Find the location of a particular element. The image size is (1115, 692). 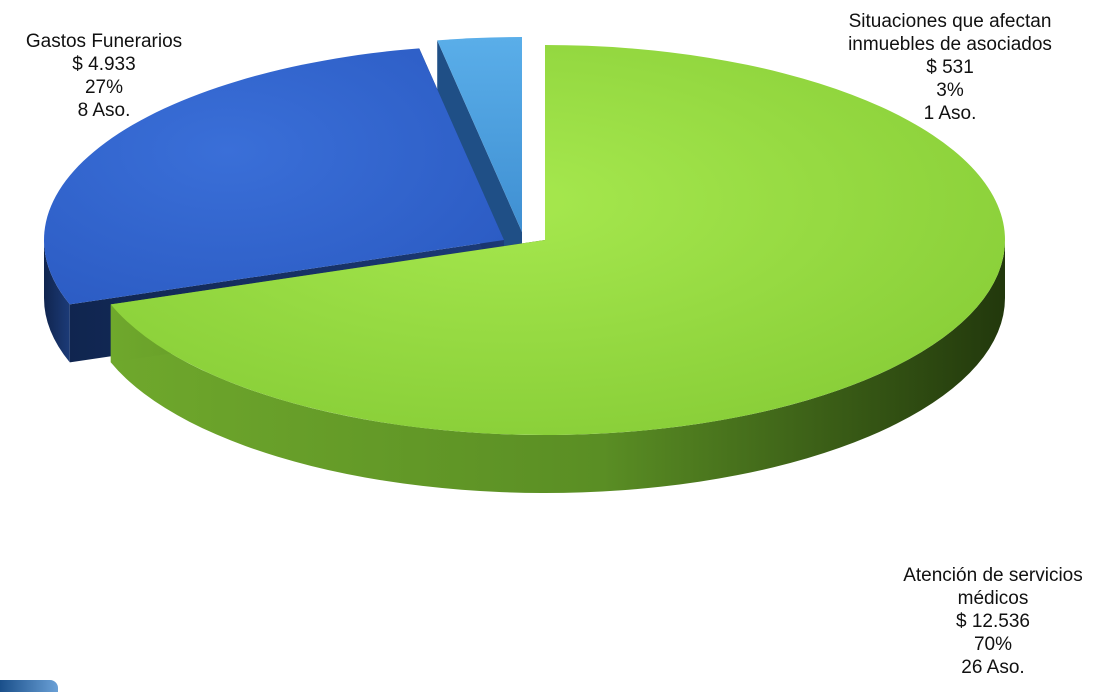

pie-slice-wall is located at coordinates (479, 165).